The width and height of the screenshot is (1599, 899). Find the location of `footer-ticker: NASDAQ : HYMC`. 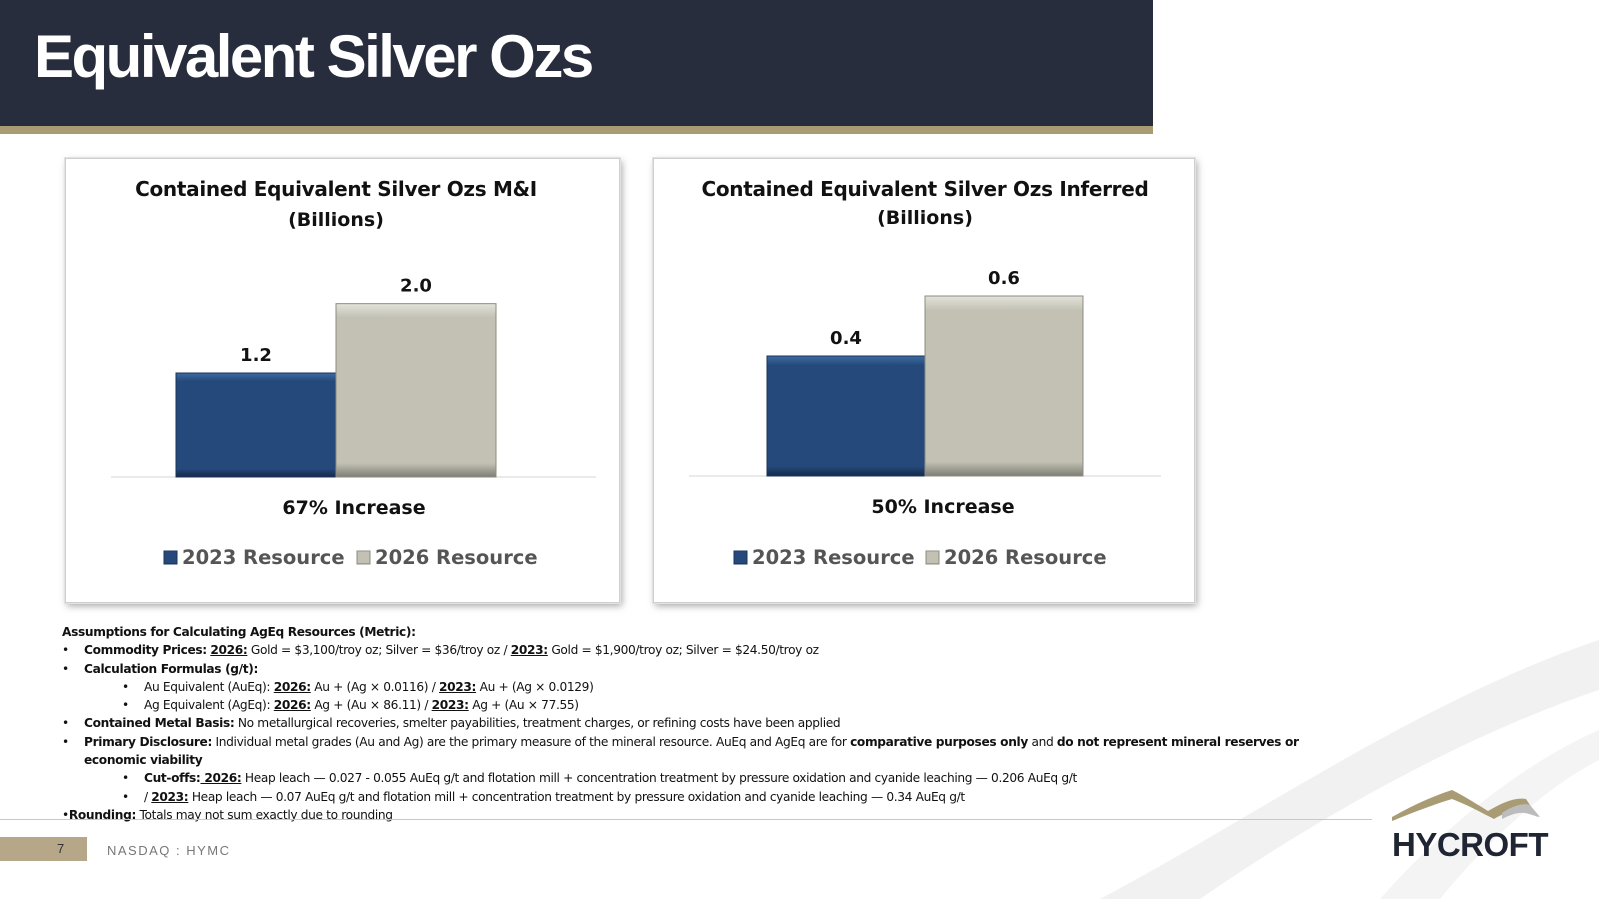

footer-ticker: NASDAQ : HYMC is located at coordinates (169, 850).